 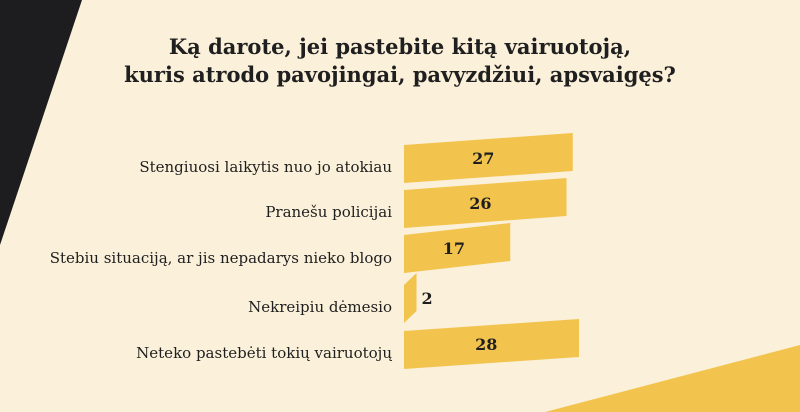 I want to click on bars-group: 27 26 17 2 28, so click(x=491, y=251).